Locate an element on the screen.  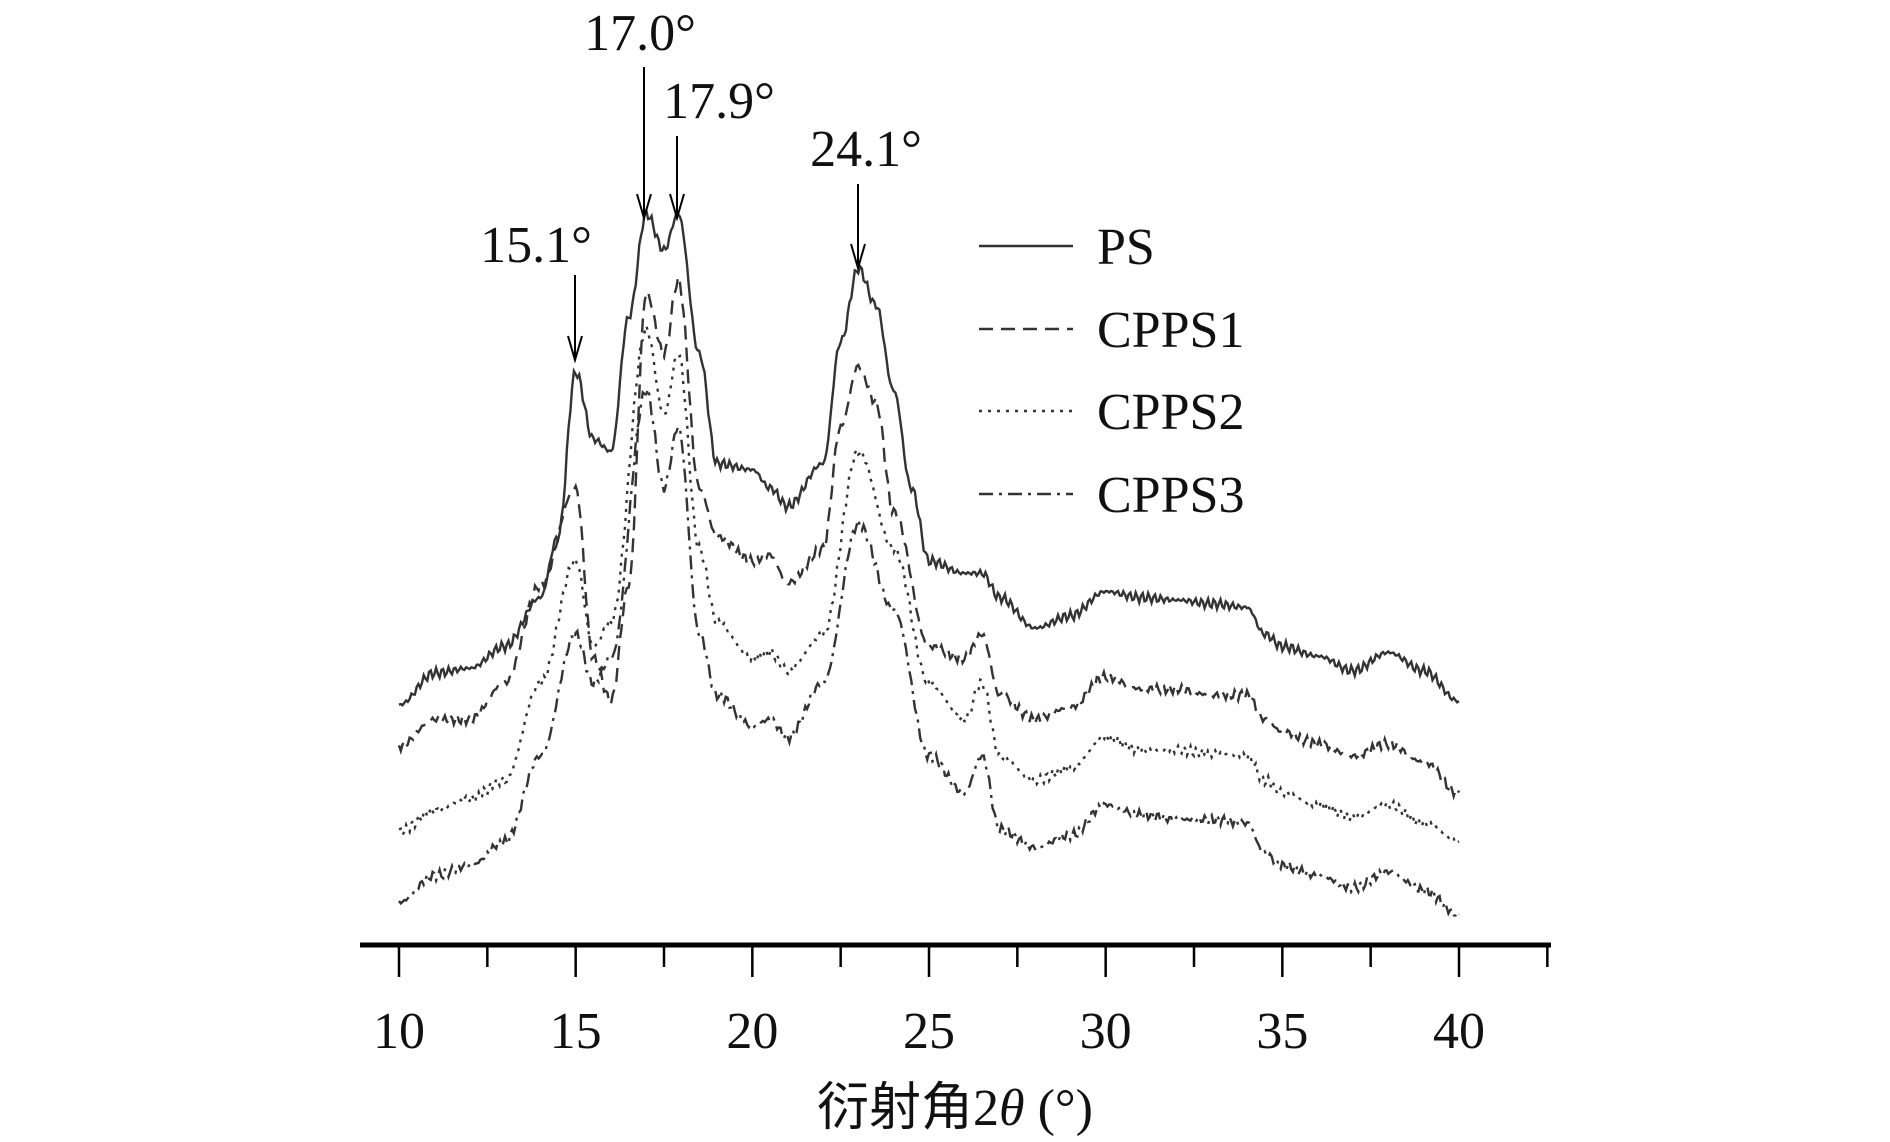
peak-label: 17.9° is located at coordinates (719, 101).